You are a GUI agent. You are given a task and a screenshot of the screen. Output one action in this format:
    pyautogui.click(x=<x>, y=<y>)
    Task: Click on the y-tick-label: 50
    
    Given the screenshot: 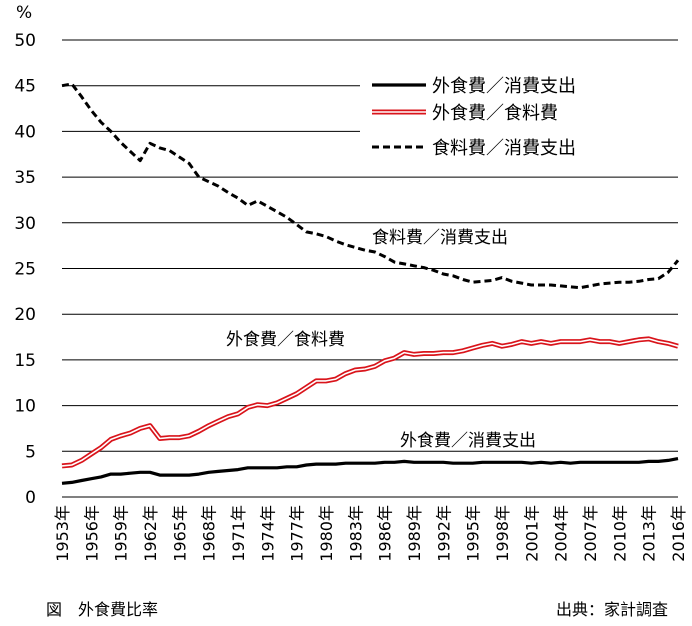 What is the action you would take?
    pyautogui.click(x=25, y=41)
    